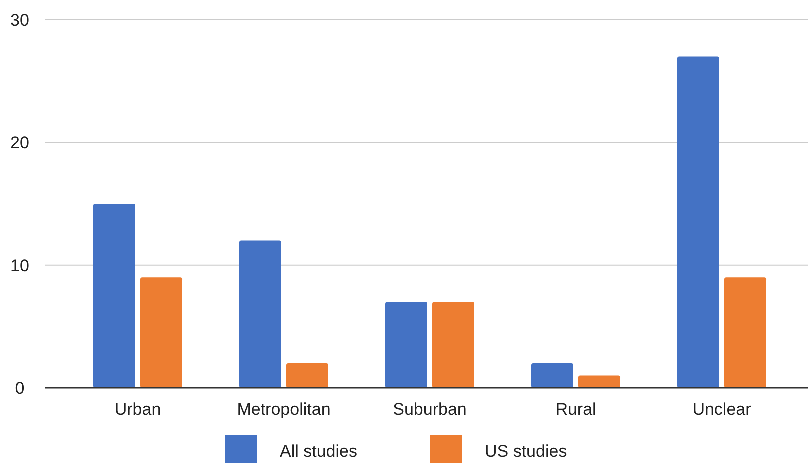 The height and width of the screenshot is (463, 808). I want to click on x-tick-label: Urban, so click(138, 409).